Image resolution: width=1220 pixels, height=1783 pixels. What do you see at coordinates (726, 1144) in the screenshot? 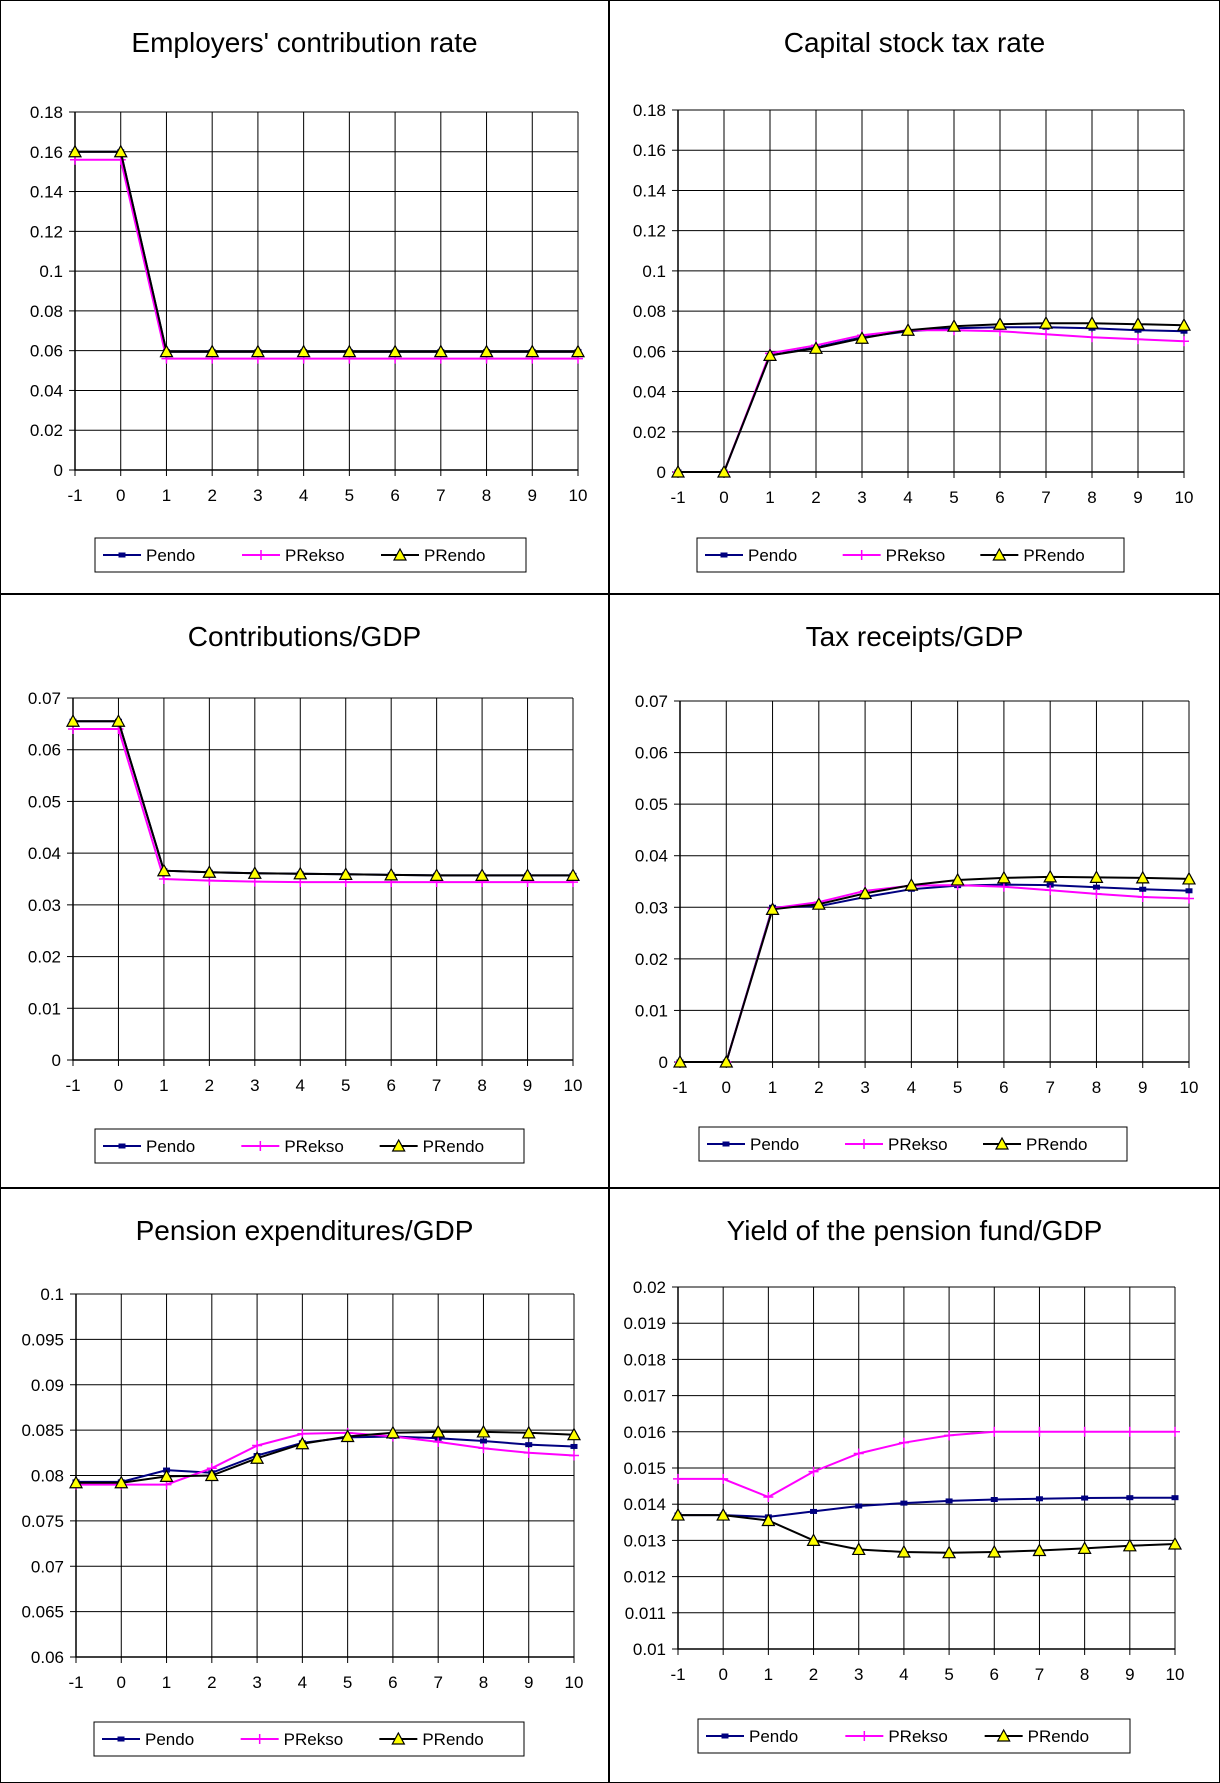
I see `legend-marker-pendo` at bounding box center [726, 1144].